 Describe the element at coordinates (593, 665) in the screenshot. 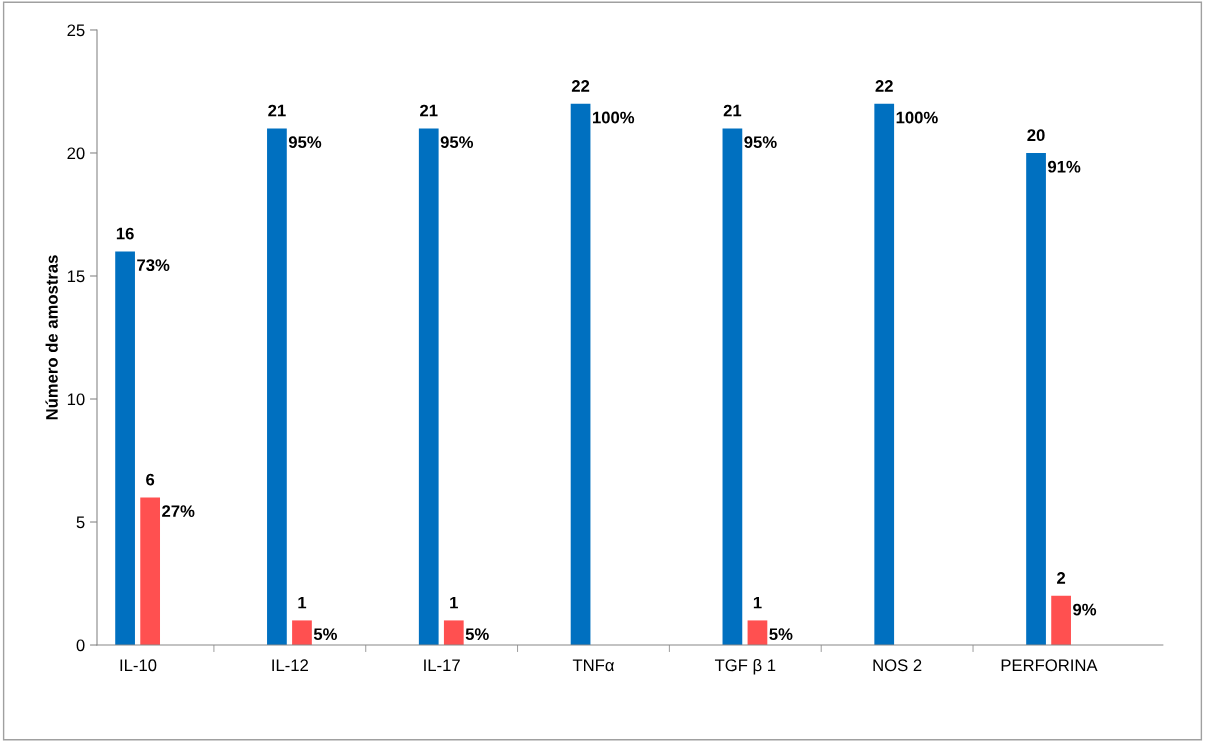

I see `x-tick-label: TNFα` at that location.